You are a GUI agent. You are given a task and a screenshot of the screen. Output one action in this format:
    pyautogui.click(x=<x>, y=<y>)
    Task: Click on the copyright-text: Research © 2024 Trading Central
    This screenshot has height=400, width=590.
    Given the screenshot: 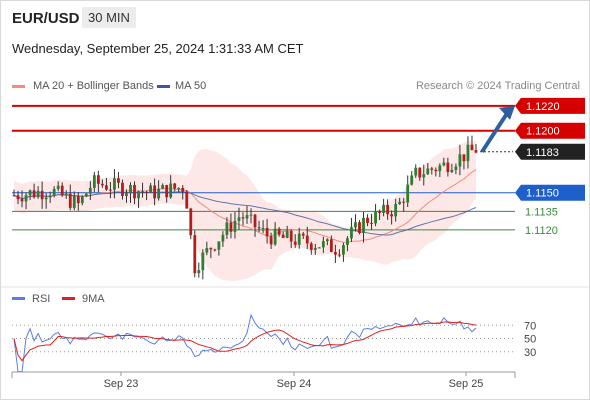 What is the action you would take?
    pyautogui.click(x=497, y=86)
    